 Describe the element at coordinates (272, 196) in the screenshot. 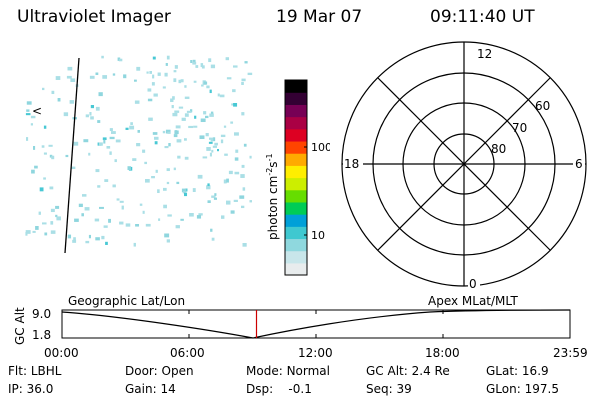

I see `colorbar-unit-label: photon cm-2s-1` at that location.